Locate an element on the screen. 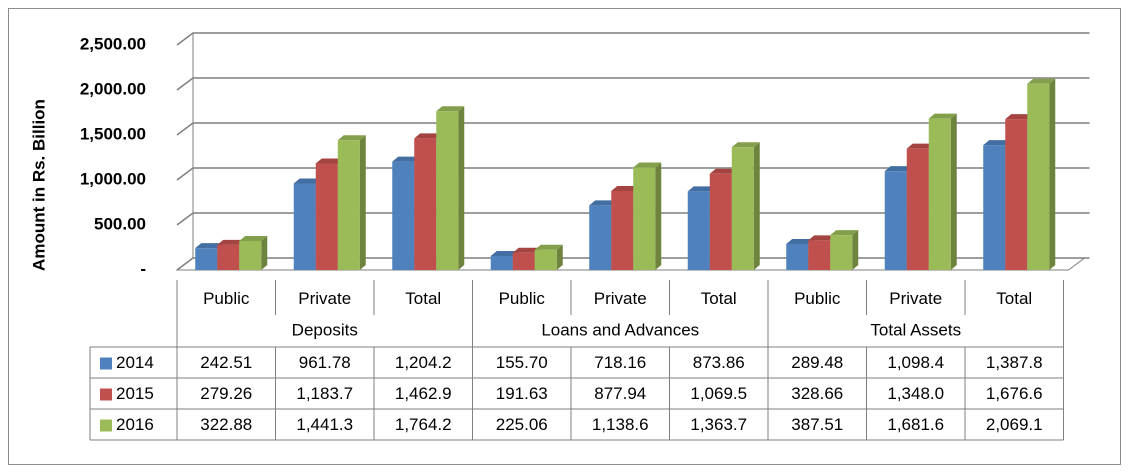  y-tick-label: 1,000.00 is located at coordinates (113, 178).